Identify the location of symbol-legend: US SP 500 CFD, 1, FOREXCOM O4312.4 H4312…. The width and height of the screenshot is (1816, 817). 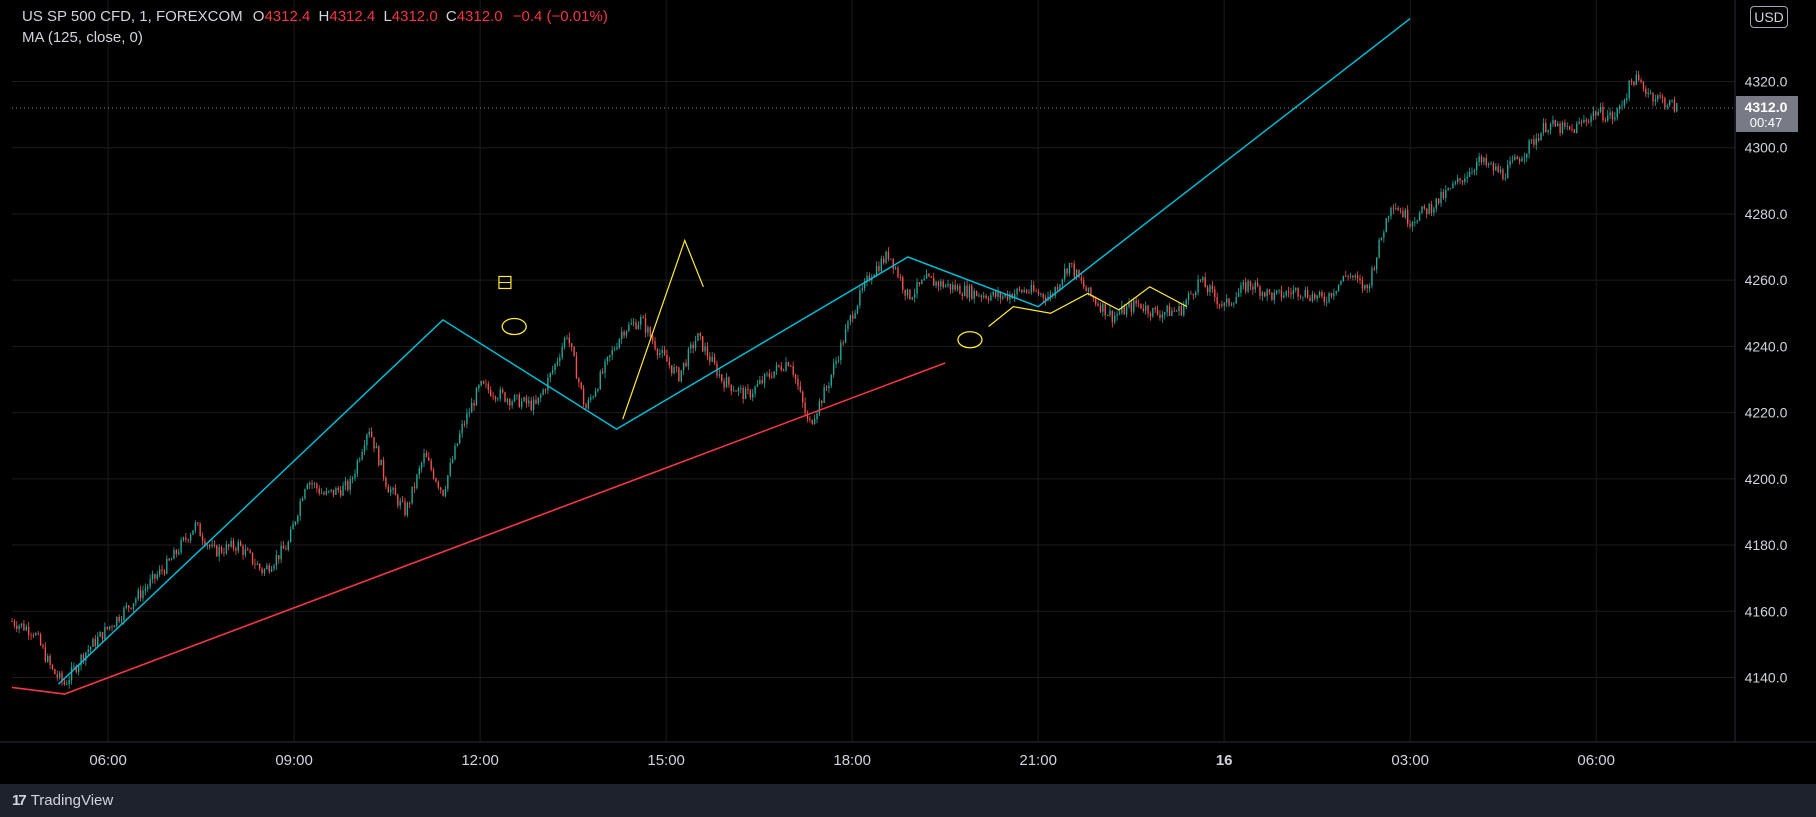
(315, 16).